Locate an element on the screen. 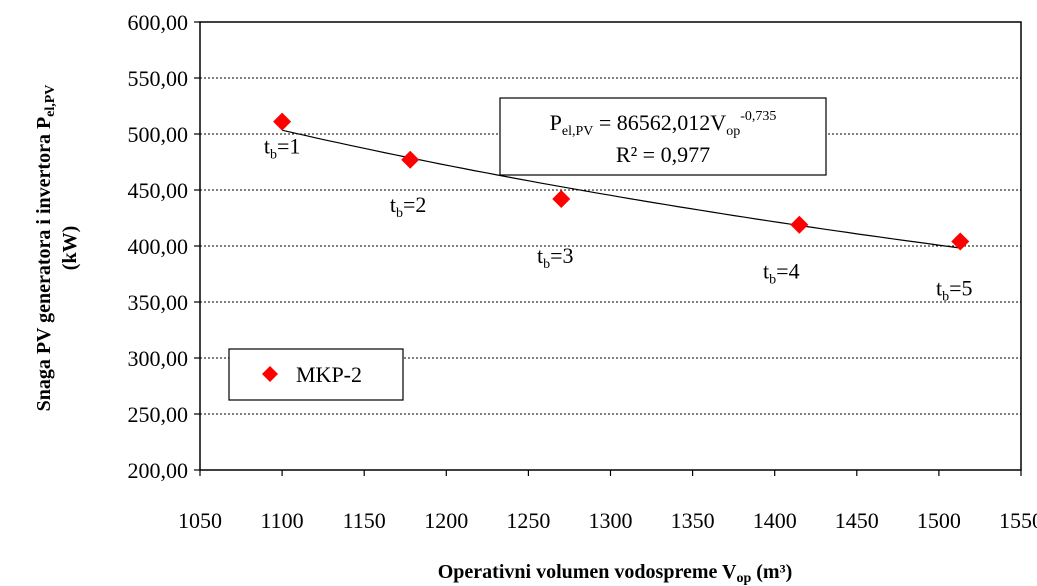 This screenshot has width=1037, height=586. x-tick-label: 1350 is located at coordinates (693, 520).